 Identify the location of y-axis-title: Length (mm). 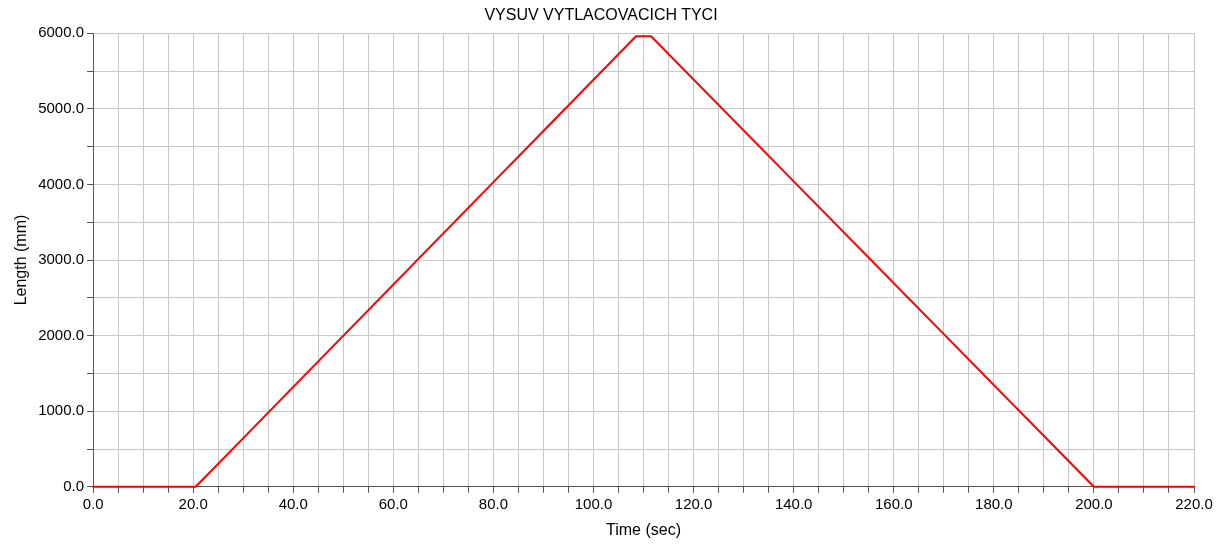
(21, 260).